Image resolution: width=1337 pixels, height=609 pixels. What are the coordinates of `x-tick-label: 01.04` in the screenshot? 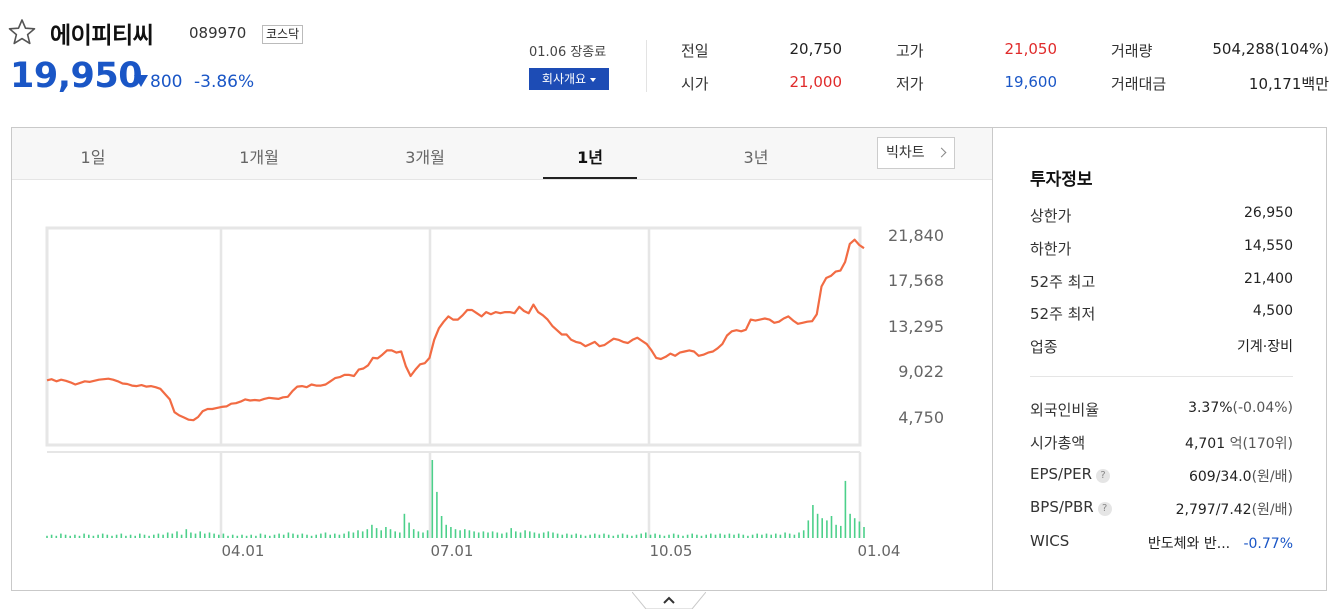 It's located at (879, 551).